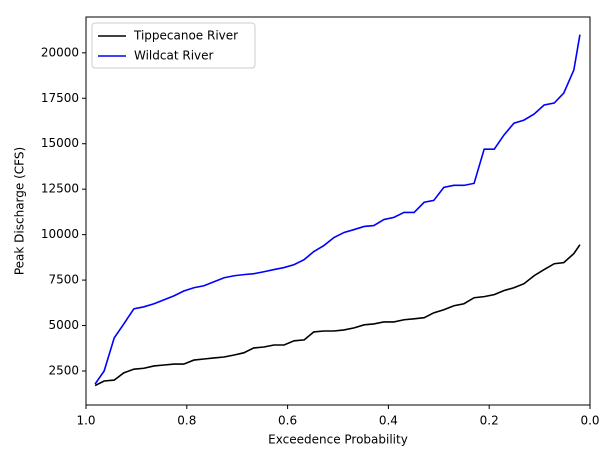 The height and width of the screenshot is (460, 614). Describe the element at coordinates (60, 189) in the screenshot. I see `y-tick-label: 12500` at that location.